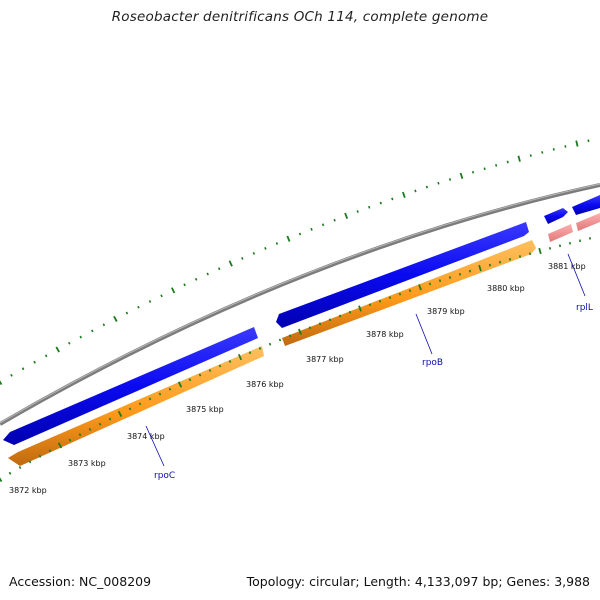 Image resolution: width=600 pixels, height=600 pixels. What do you see at coordinates (402, 275) in the screenshot?
I see `gene-rpoB-forward` at bounding box center [402, 275].